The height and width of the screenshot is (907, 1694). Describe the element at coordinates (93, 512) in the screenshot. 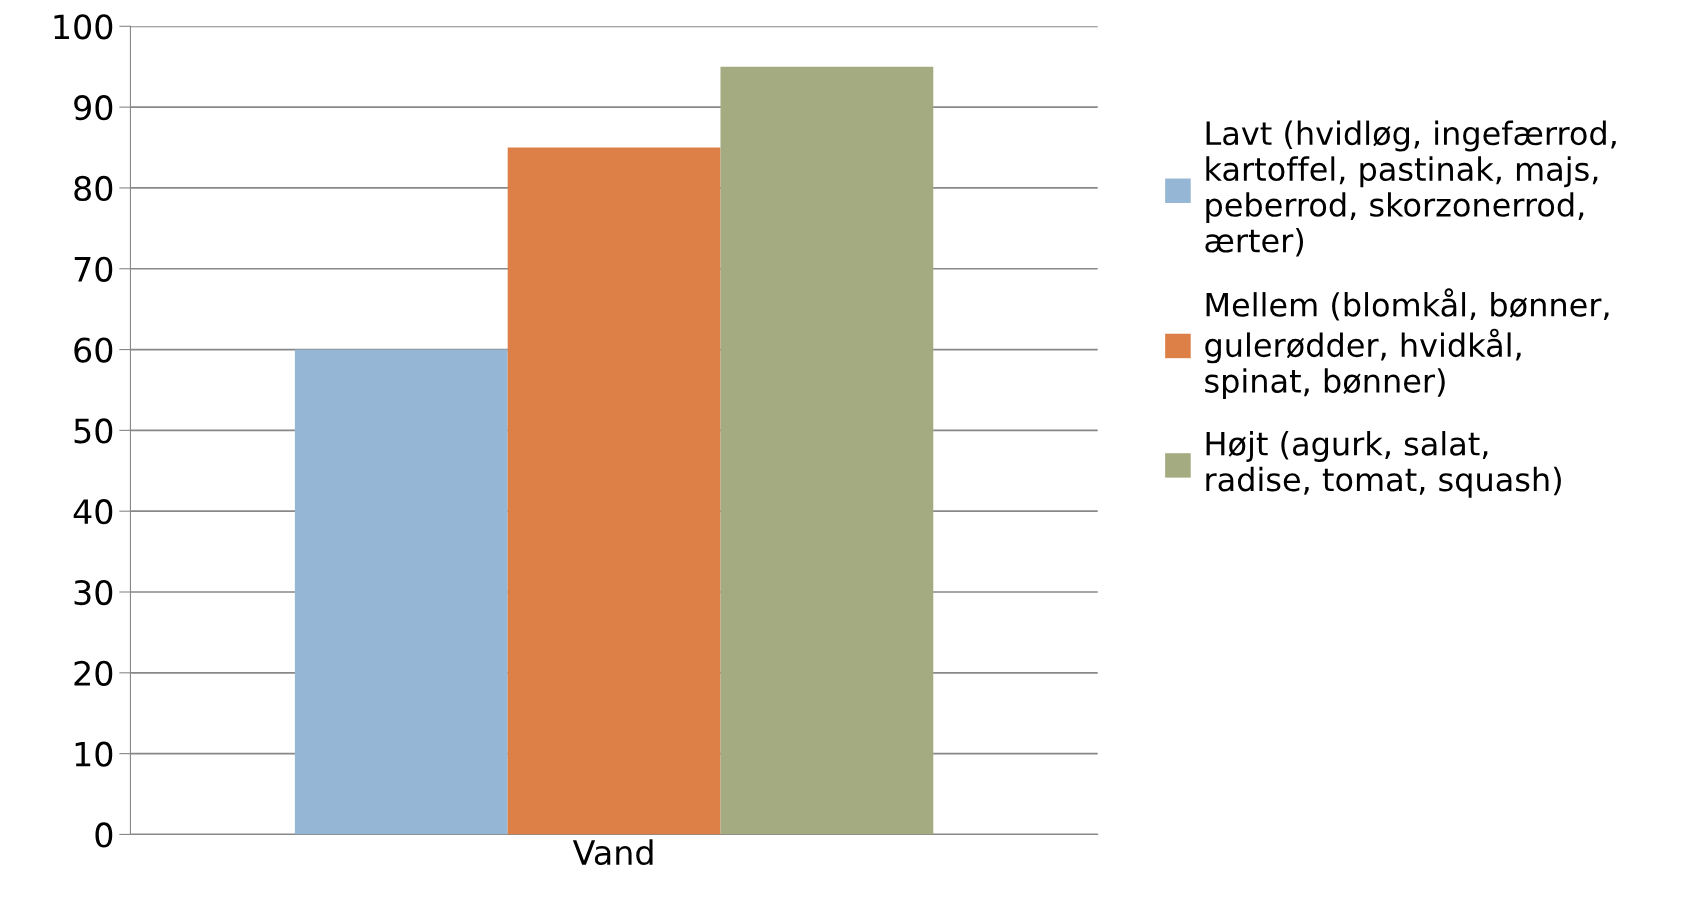

I see `y-tick-label: 40` at that location.